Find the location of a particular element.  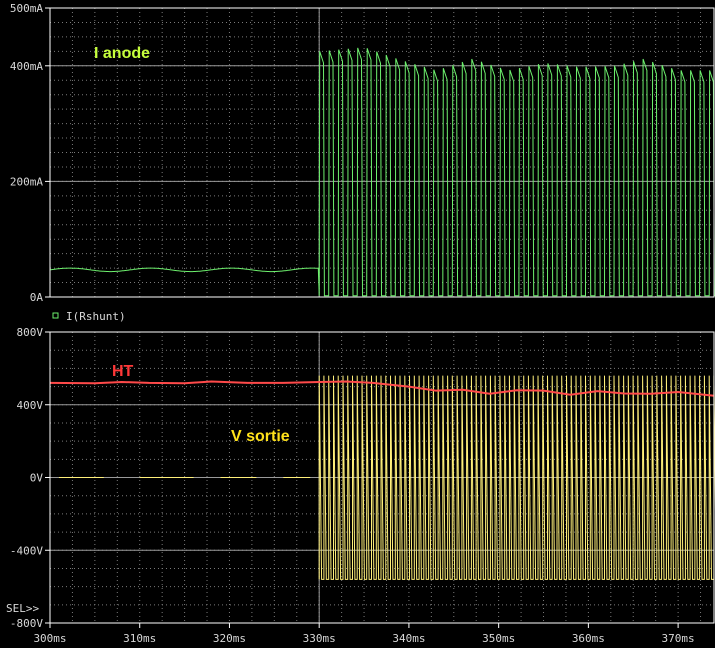

y-tick-label: -800V is located at coordinates (26, 623).